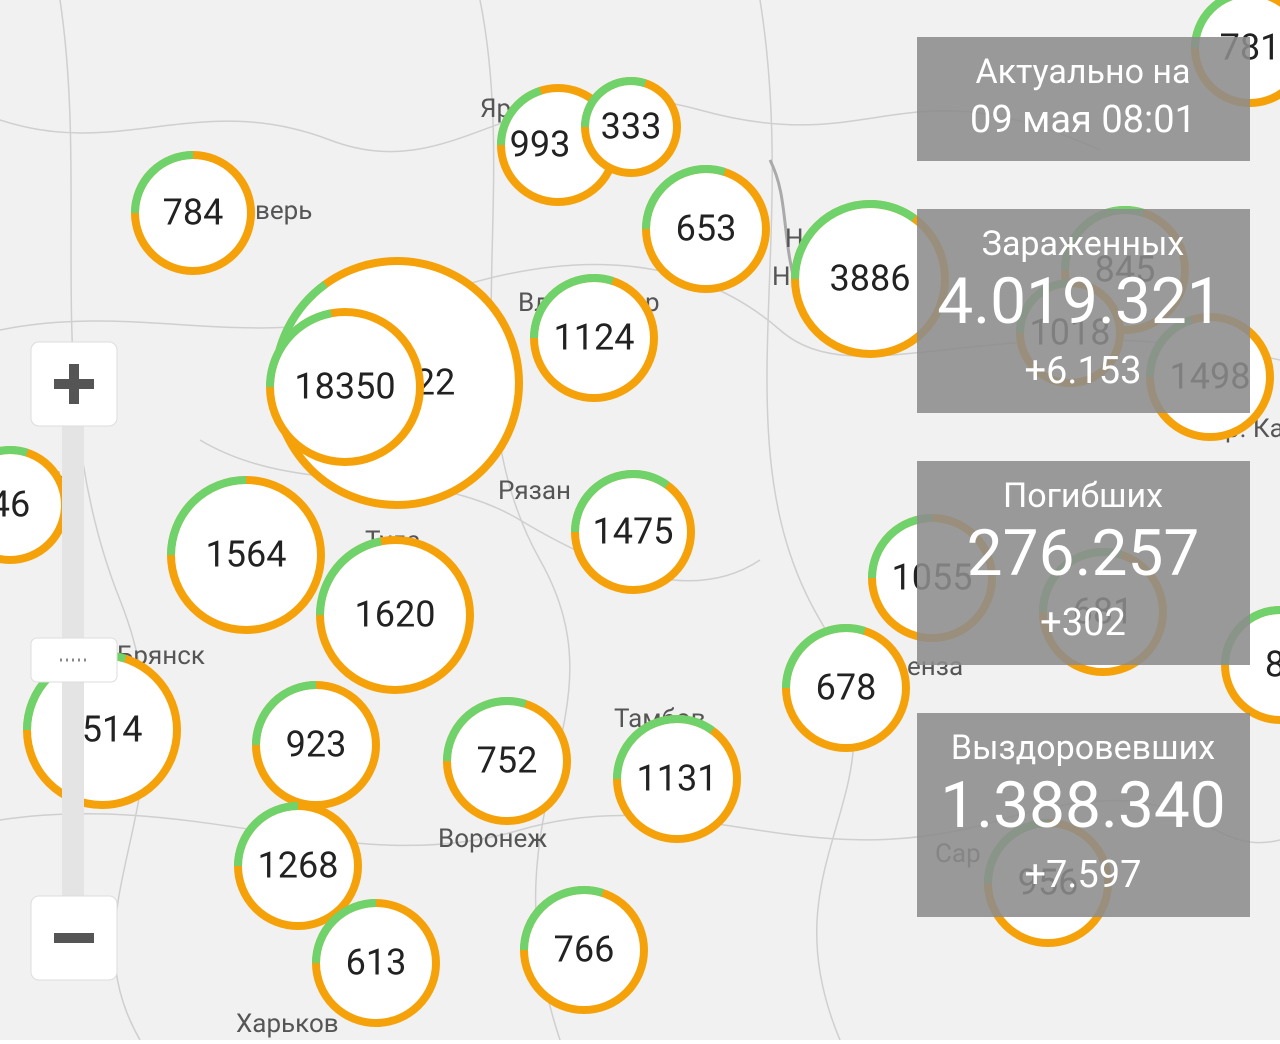 The image size is (1280, 1044). Describe the element at coordinates (1272, 665) in the screenshot. I see `bubble-count: 8` at that location.